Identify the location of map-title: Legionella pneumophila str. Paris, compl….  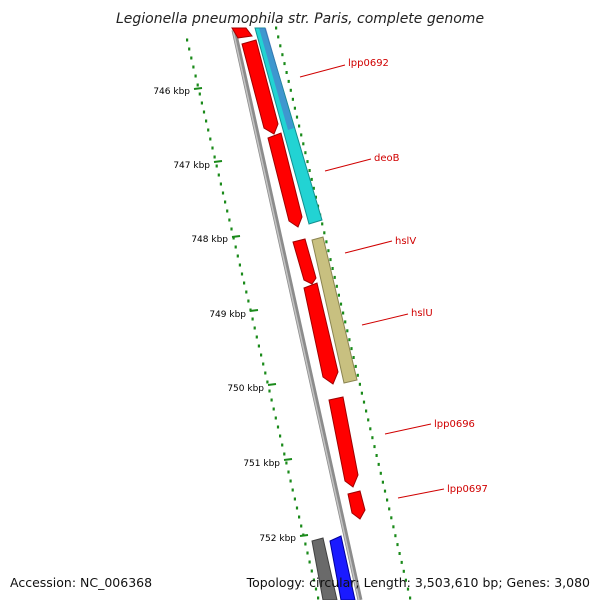
(300, 19).